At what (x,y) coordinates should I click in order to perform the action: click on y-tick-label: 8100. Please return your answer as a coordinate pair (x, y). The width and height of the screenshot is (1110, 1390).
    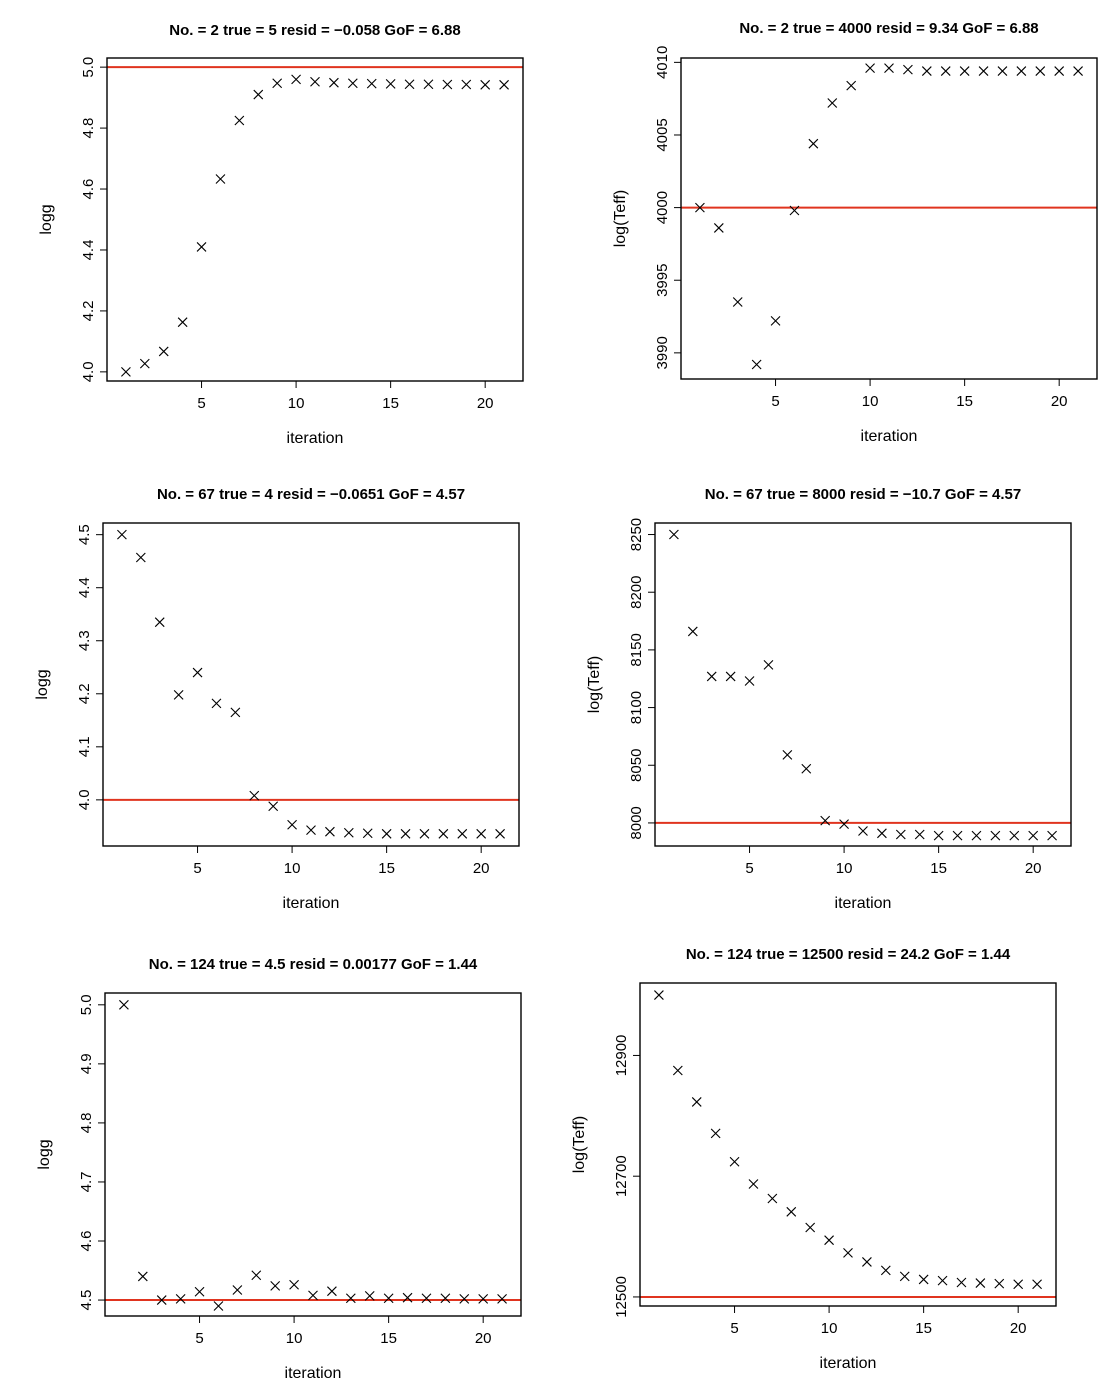
    Looking at the image, I should click on (636, 707).